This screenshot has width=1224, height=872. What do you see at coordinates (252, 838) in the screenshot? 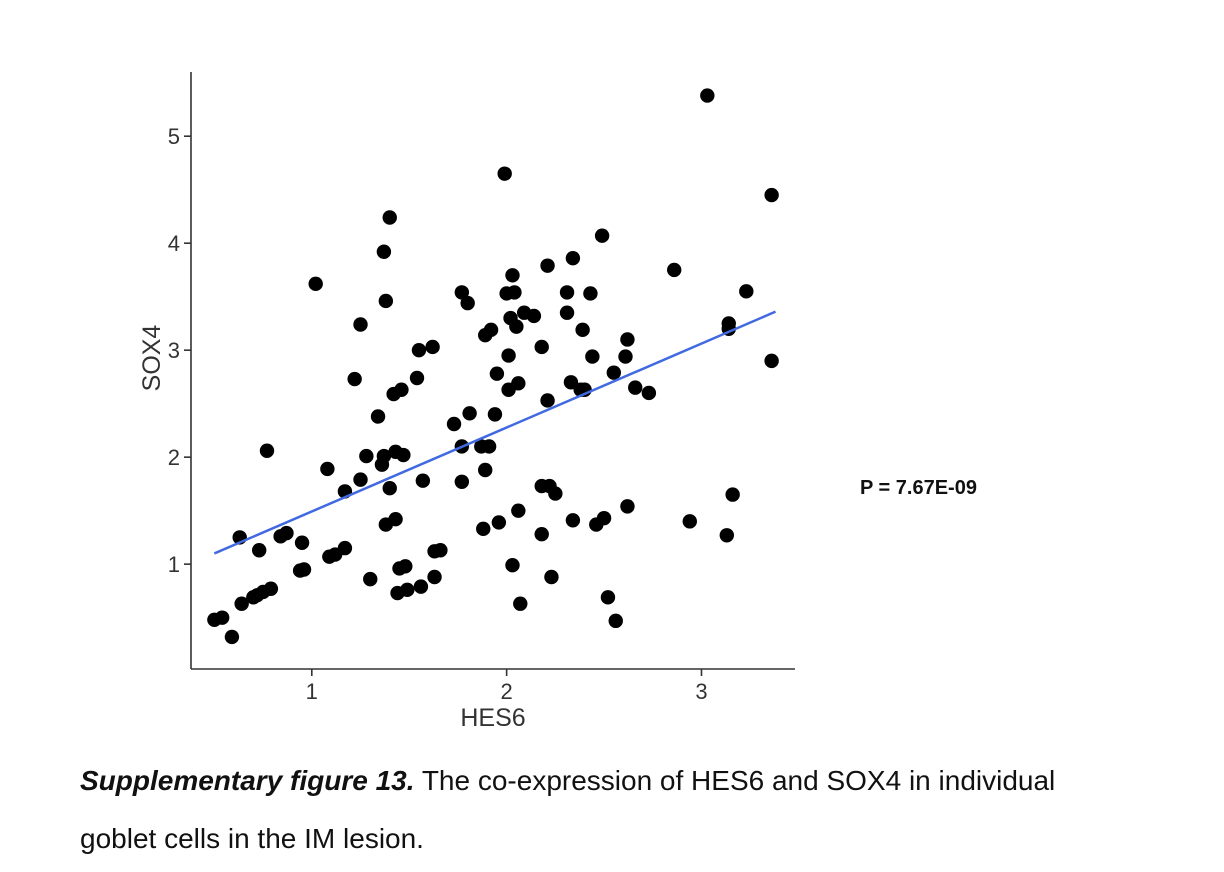
I see `caption-line-2: goblet cells in the IM lesion.` at bounding box center [252, 838].